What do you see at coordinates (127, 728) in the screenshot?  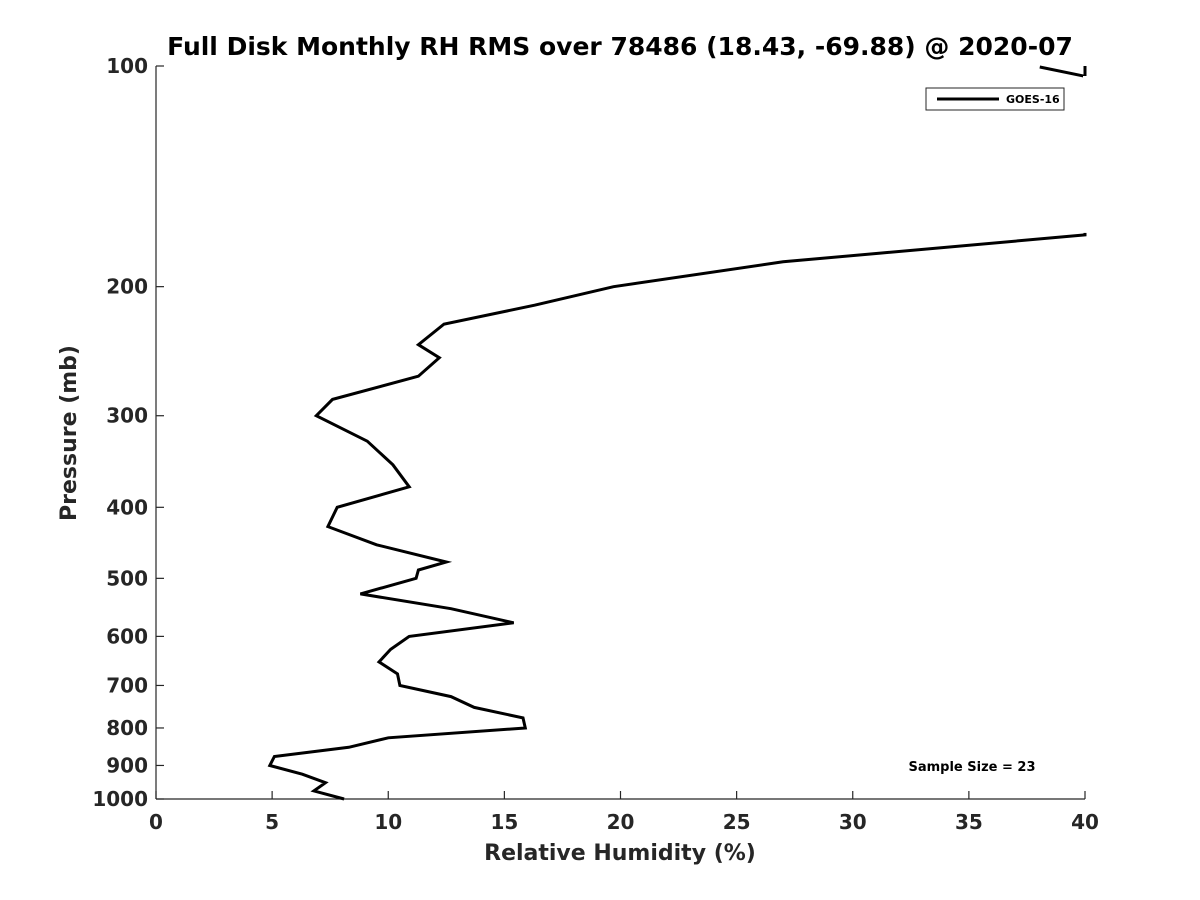 I see `y-tick-label: 800` at bounding box center [127, 728].